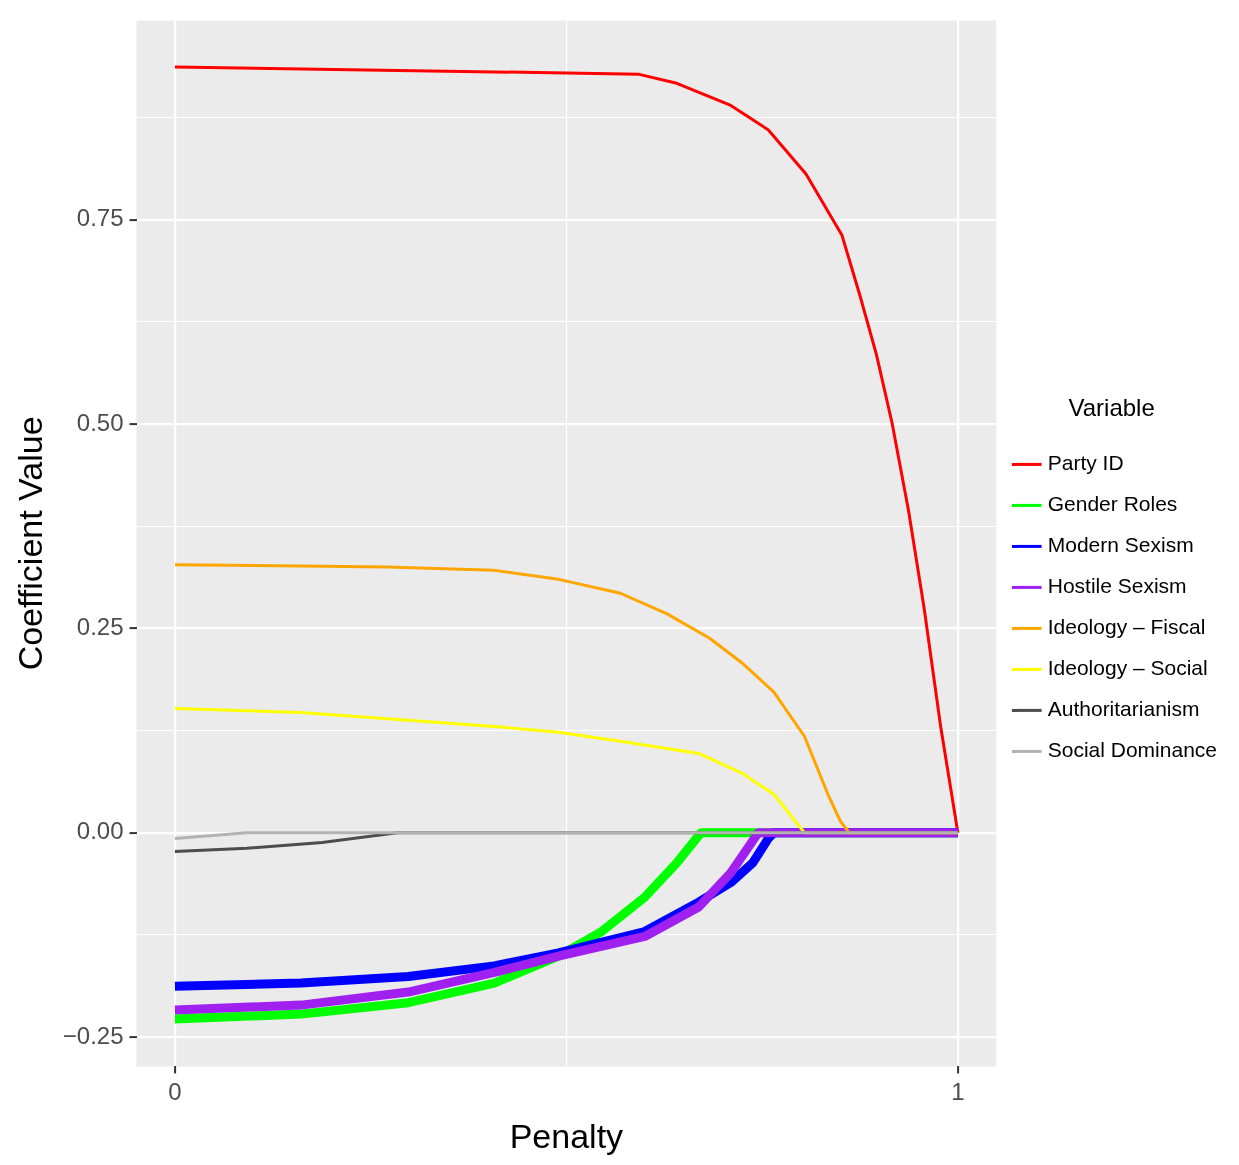  Describe the element at coordinates (1112, 504) in the screenshot. I see `legend-label: Gender Roles` at that location.